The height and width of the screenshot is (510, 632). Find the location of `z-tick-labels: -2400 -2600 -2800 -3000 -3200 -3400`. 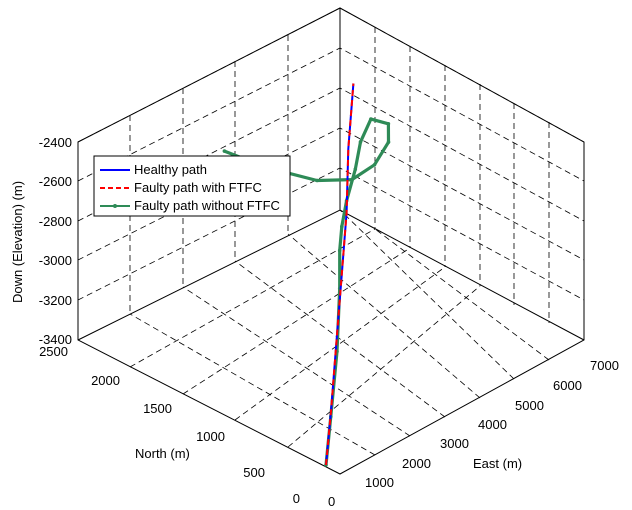

z-tick-labels: -2400 -2600 -2800 -3000 -3200 -3400 is located at coordinates (55, 241).